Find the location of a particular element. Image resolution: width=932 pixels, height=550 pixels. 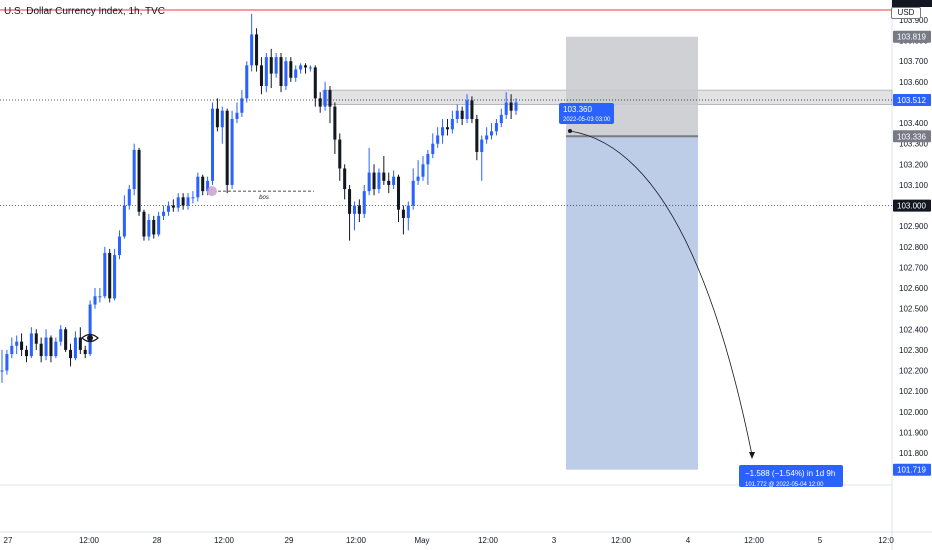

symbol-title: U.S. Dollar Currency Index, 1h, TVC is located at coordinates (84, 11).